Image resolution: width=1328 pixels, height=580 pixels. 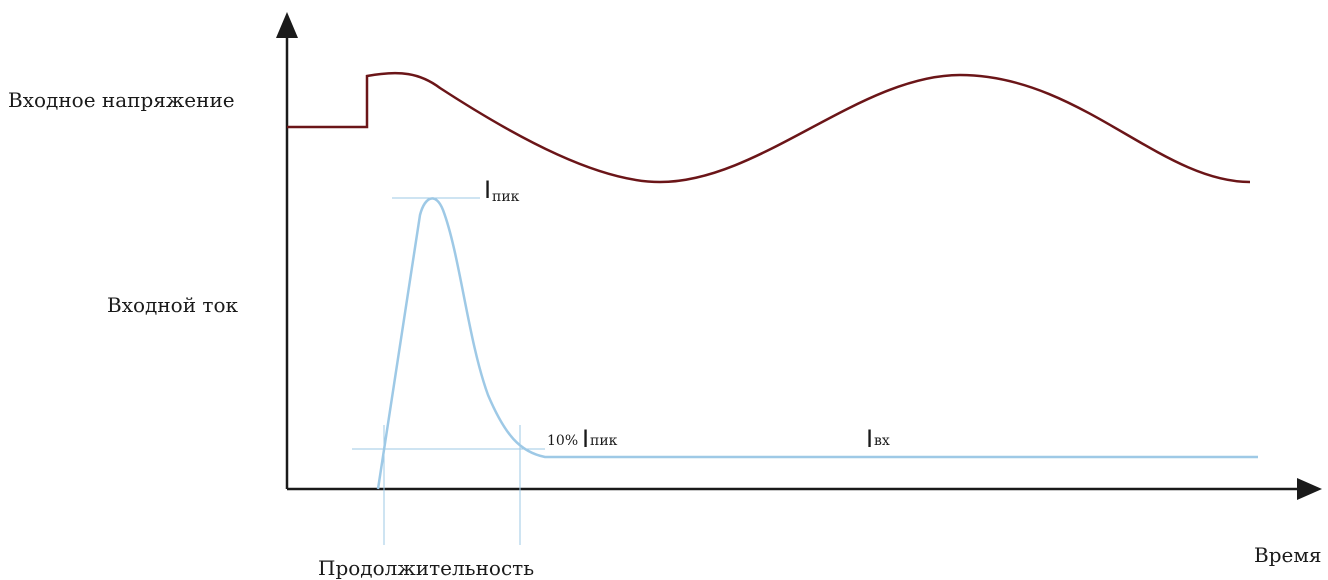 What do you see at coordinates (172, 305) in the screenshot?
I see `input-current-label: Входной ток` at bounding box center [172, 305].